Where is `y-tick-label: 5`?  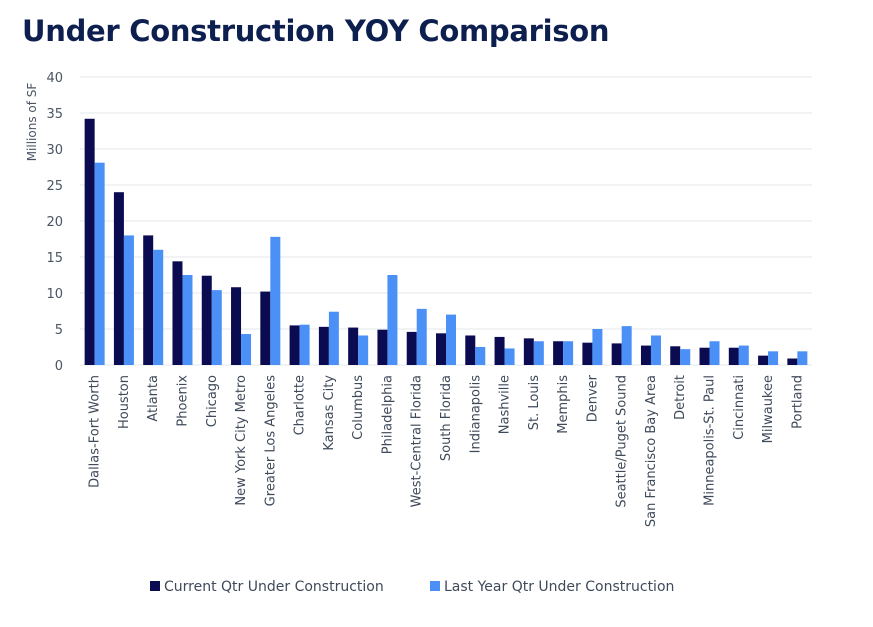 y-tick-label: 5 is located at coordinates (59, 330).